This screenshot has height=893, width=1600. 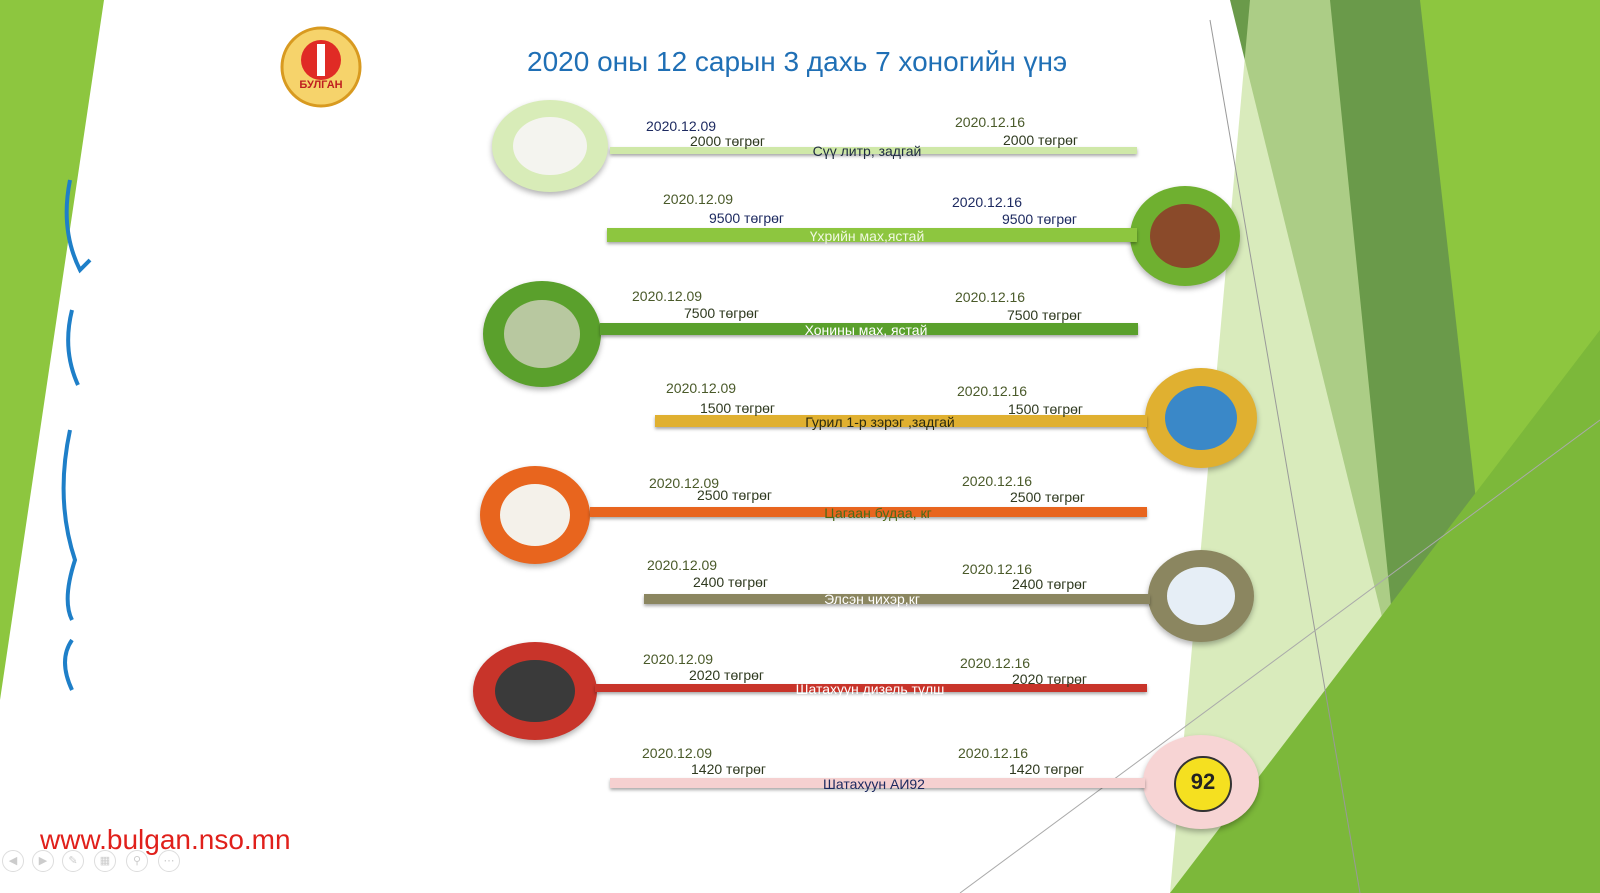 I want to click on rice-image, so click(x=535, y=515).